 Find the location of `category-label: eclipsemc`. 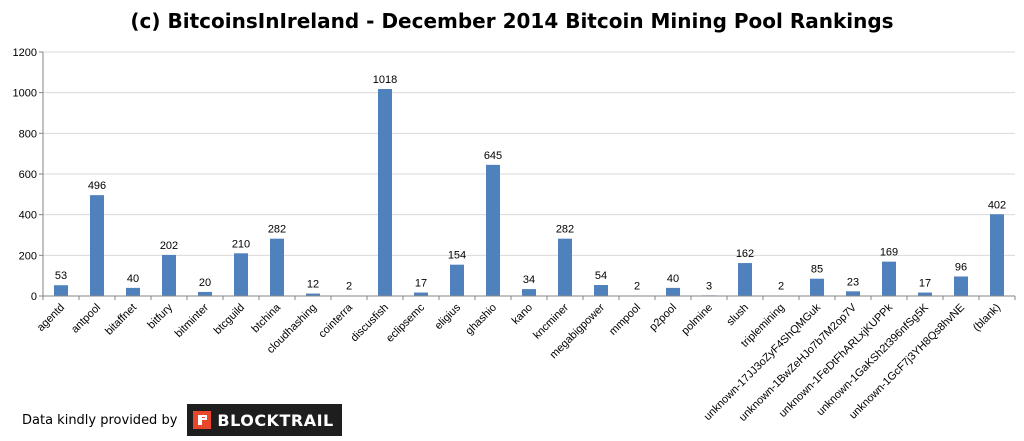

category-label: eclipsemc is located at coordinates (405, 322).